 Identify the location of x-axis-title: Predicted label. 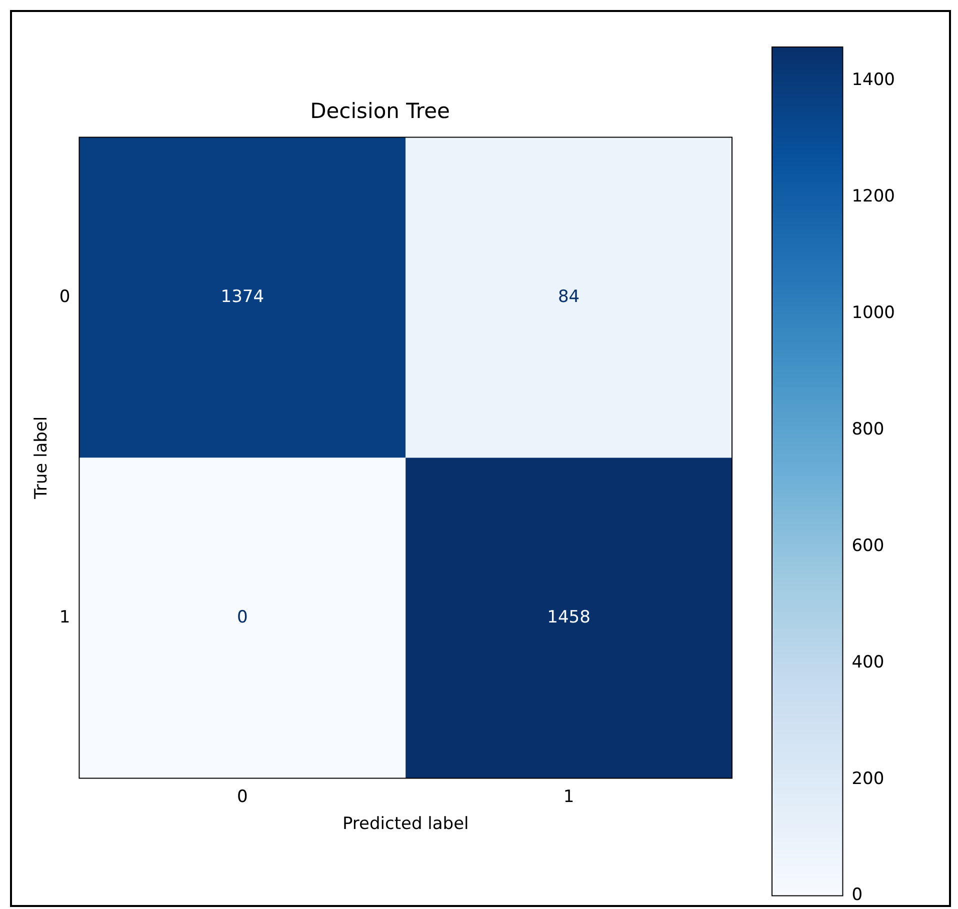
(405, 824).